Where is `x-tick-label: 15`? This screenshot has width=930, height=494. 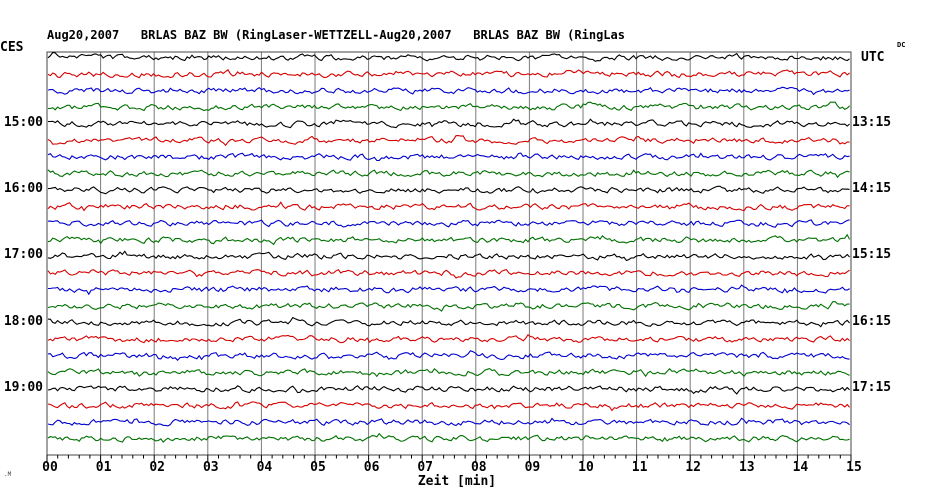
x-tick-label: 15 is located at coordinates (854, 467).